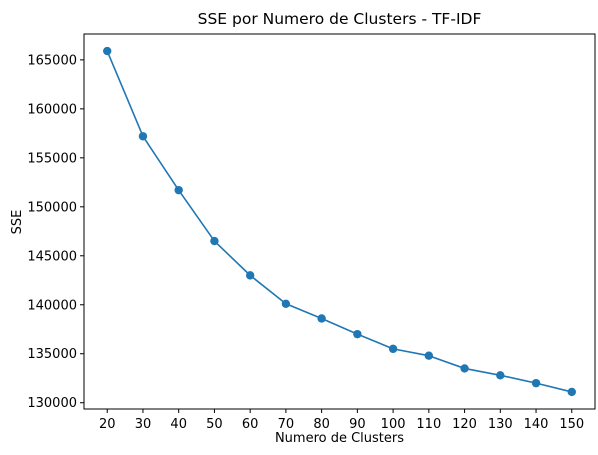 This screenshot has height=455, width=598. What do you see at coordinates (428, 424) in the screenshot?
I see `x-tick-label: 110` at bounding box center [428, 424].